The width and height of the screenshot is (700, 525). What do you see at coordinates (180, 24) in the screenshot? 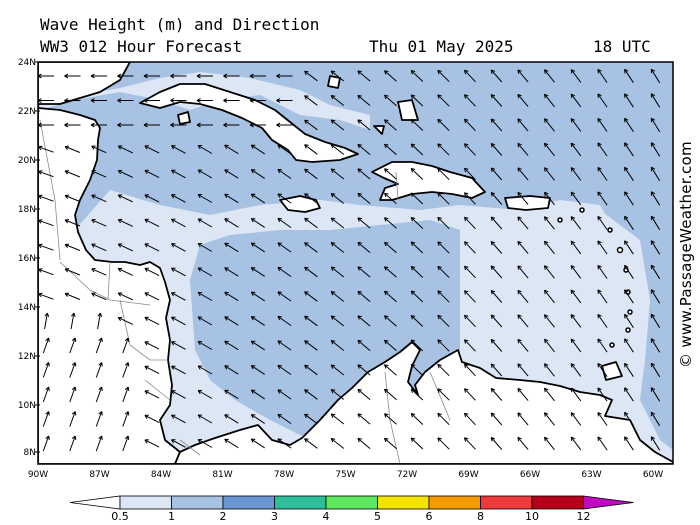
I see `map-title: Wave Height (m) and Direction` at bounding box center [180, 24].